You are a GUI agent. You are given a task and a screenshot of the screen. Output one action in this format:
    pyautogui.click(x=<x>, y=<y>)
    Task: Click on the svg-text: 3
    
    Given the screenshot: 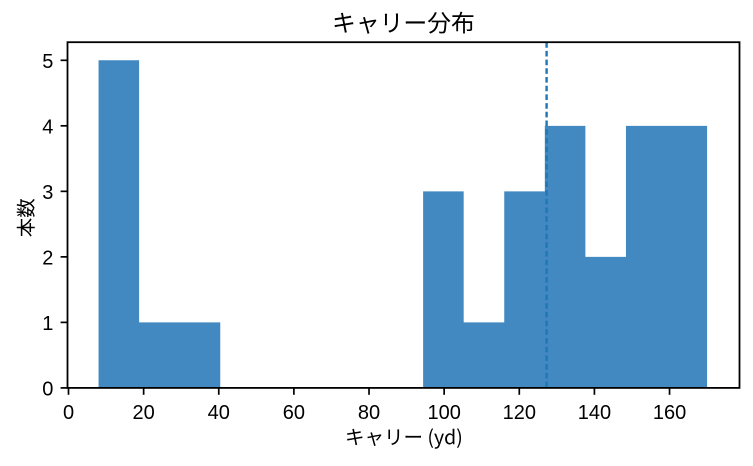 What is the action you would take?
    pyautogui.click(x=47, y=193)
    